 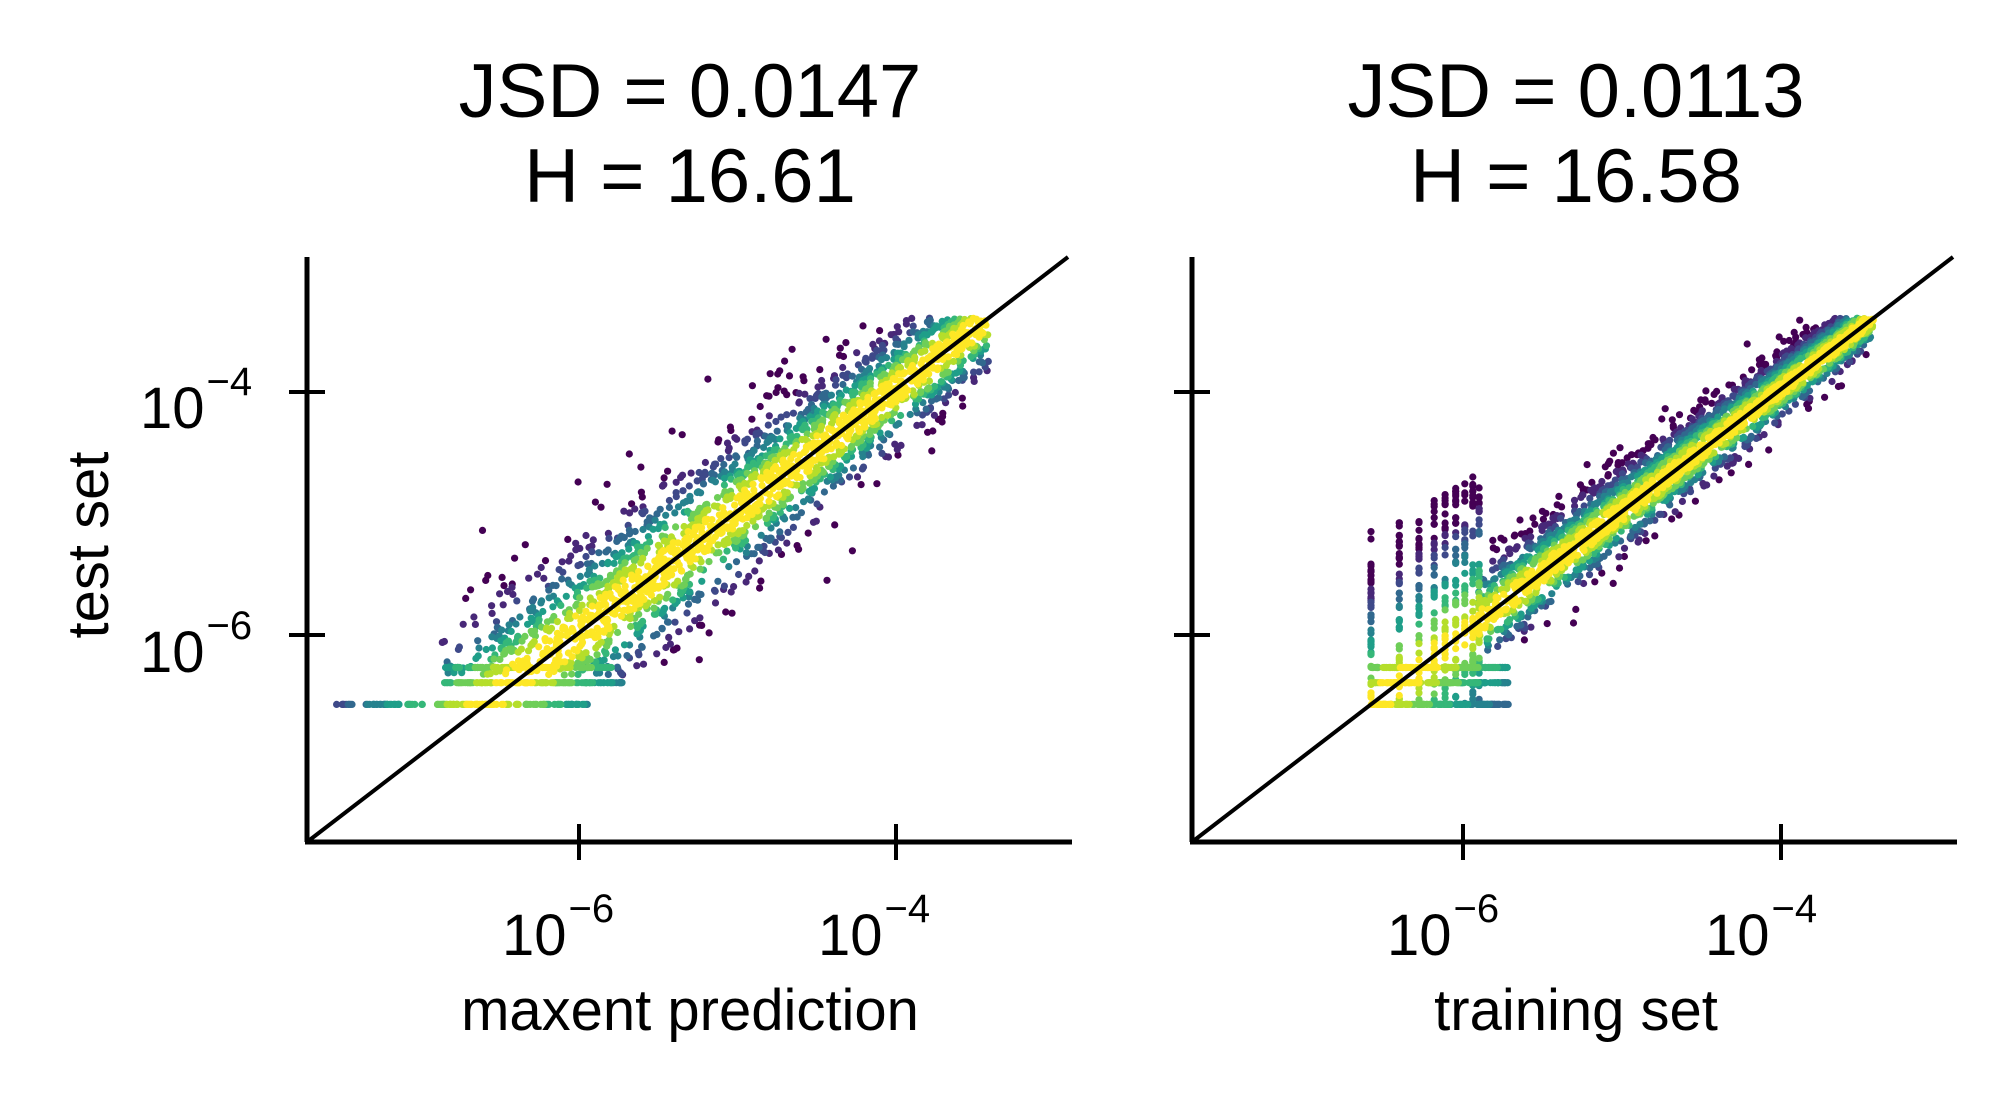 What do you see at coordinates (1575, 91) in the screenshot?
I see `panel-2-title-line-1: JSD = 0.0113` at bounding box center [1575, 91].